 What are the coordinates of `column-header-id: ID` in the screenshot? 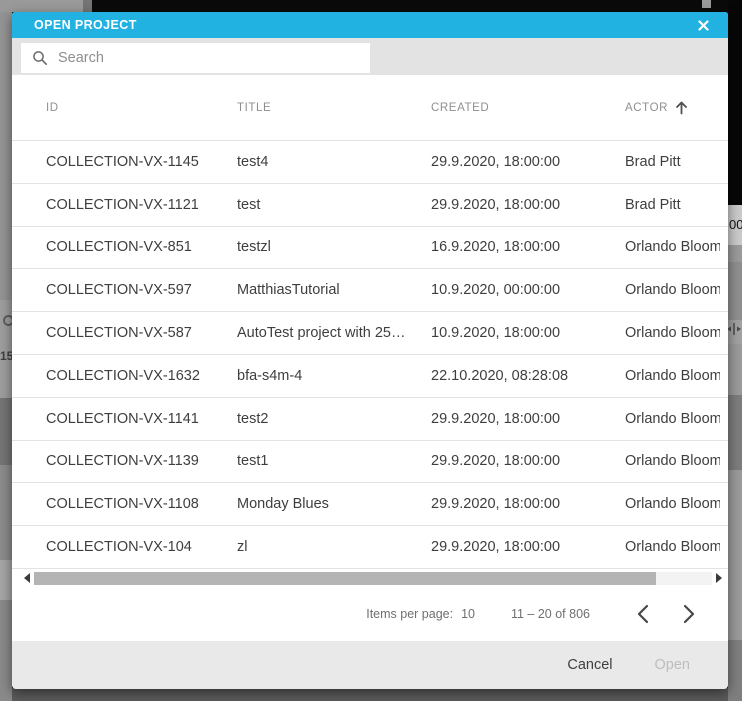 It's located at (141, 108).